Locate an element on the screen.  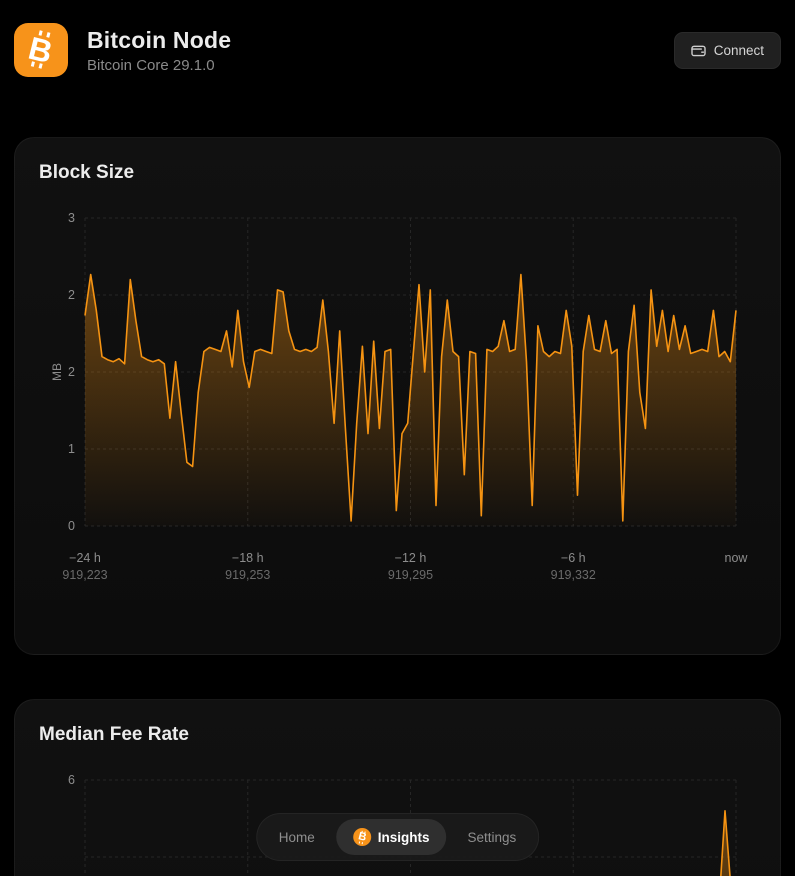
nav-settings: Settings is located at coordinates (492, 837).